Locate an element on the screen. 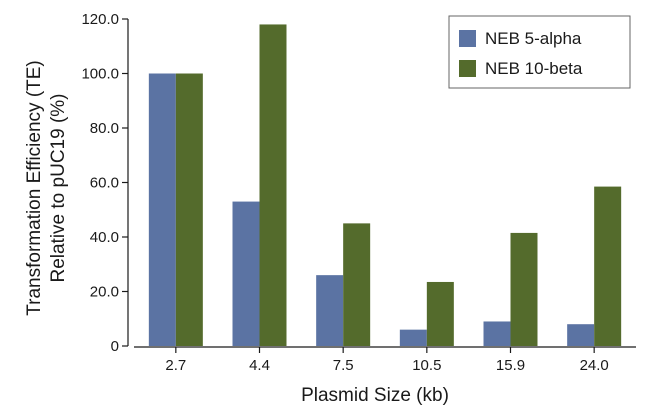 This screenshot has height=415, width=645. y-axis: 0 20.0 40.0 60.0 80.0 100.0 120.0 is located at coordinates (105, 183).